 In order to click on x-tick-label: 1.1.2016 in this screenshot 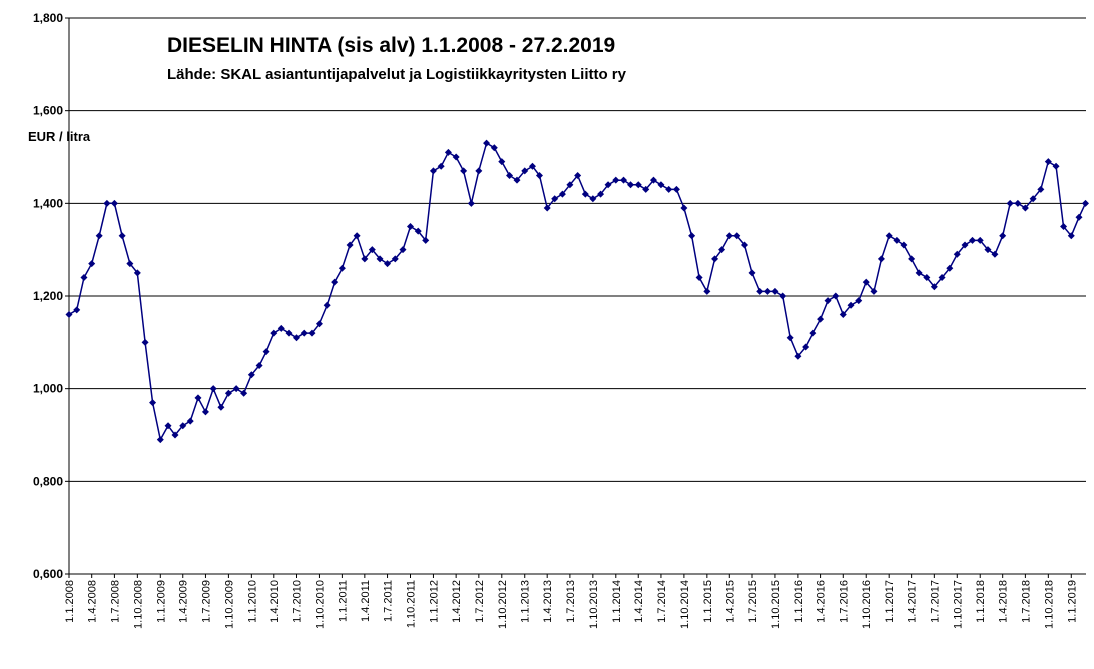, I will do `click(799, 601)`.